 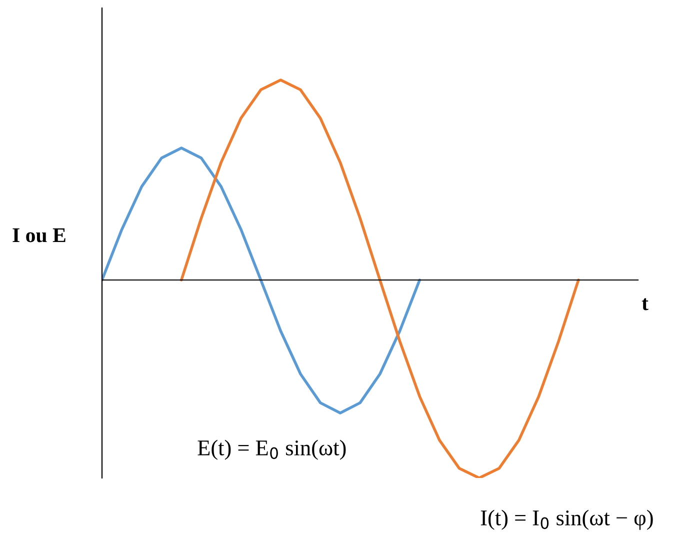 What do you see at coordinates (645, 304) in the screenshot?
I see `x-axis-title: t` at bounding box center [645, 304].